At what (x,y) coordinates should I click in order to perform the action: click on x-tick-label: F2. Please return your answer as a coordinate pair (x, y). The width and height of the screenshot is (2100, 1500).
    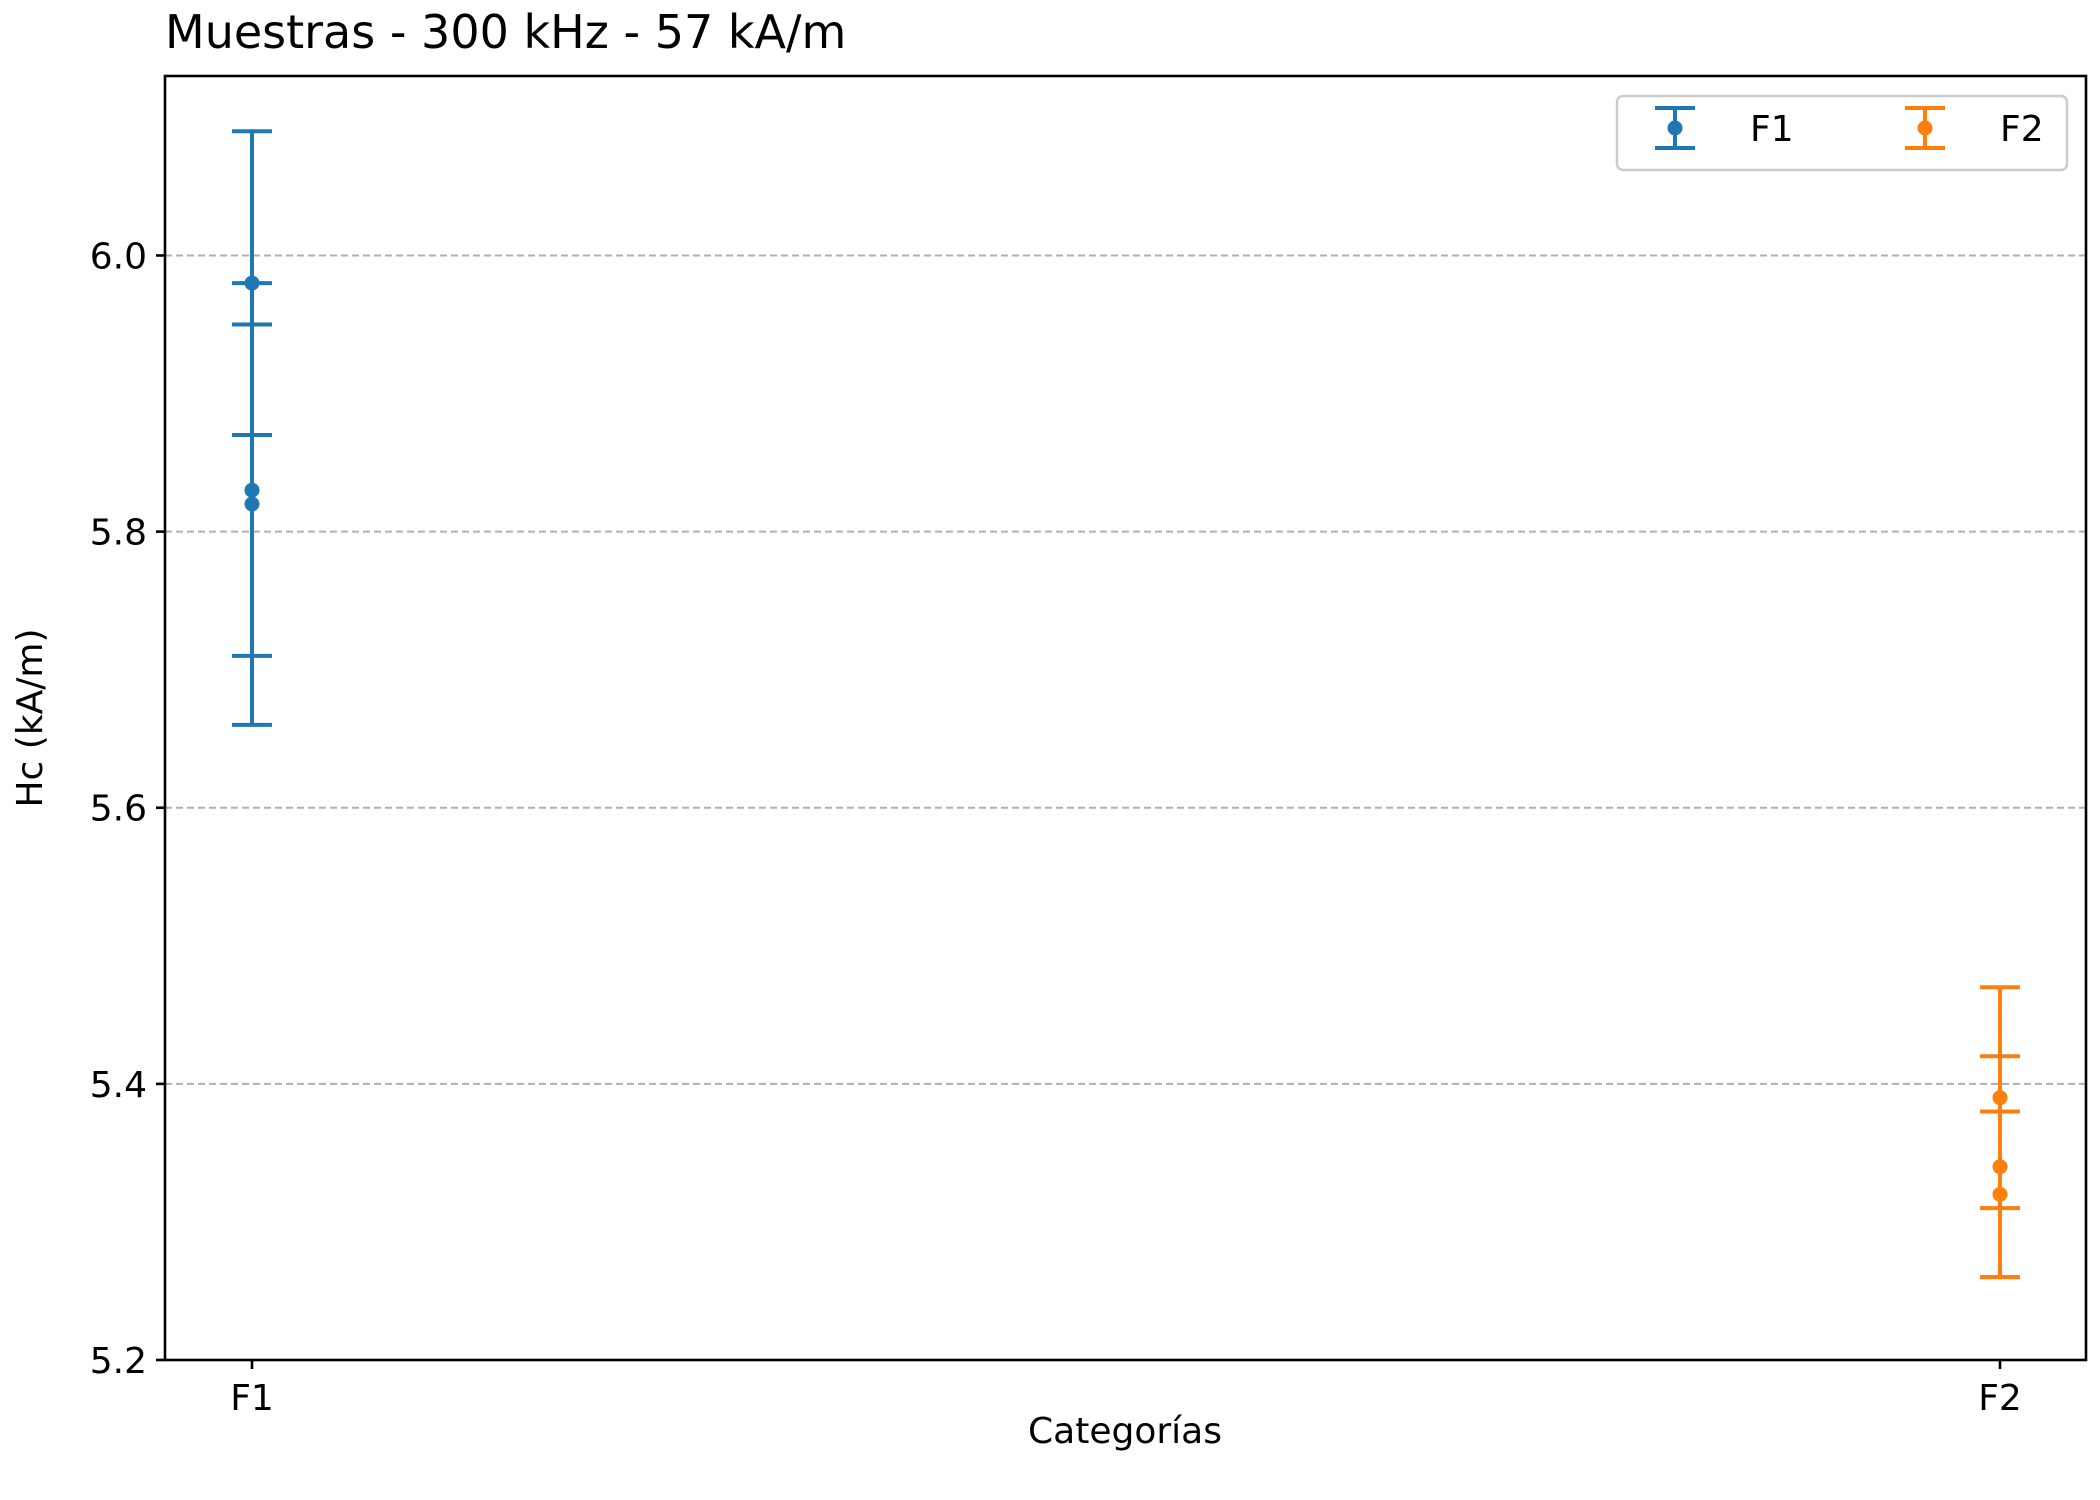
    Looking at the image, I should click on (2000, 1398).